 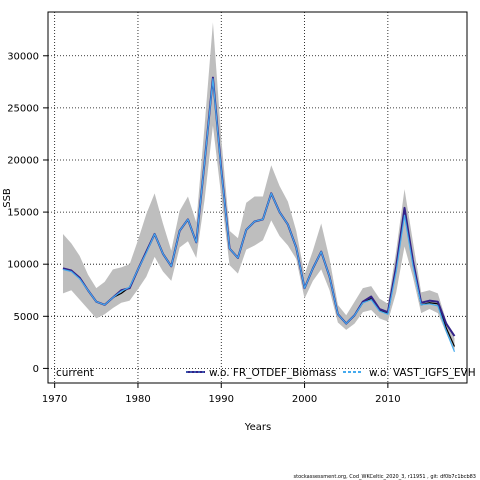 I want to click on legend-label-current: current, so click(x=75, y=373).